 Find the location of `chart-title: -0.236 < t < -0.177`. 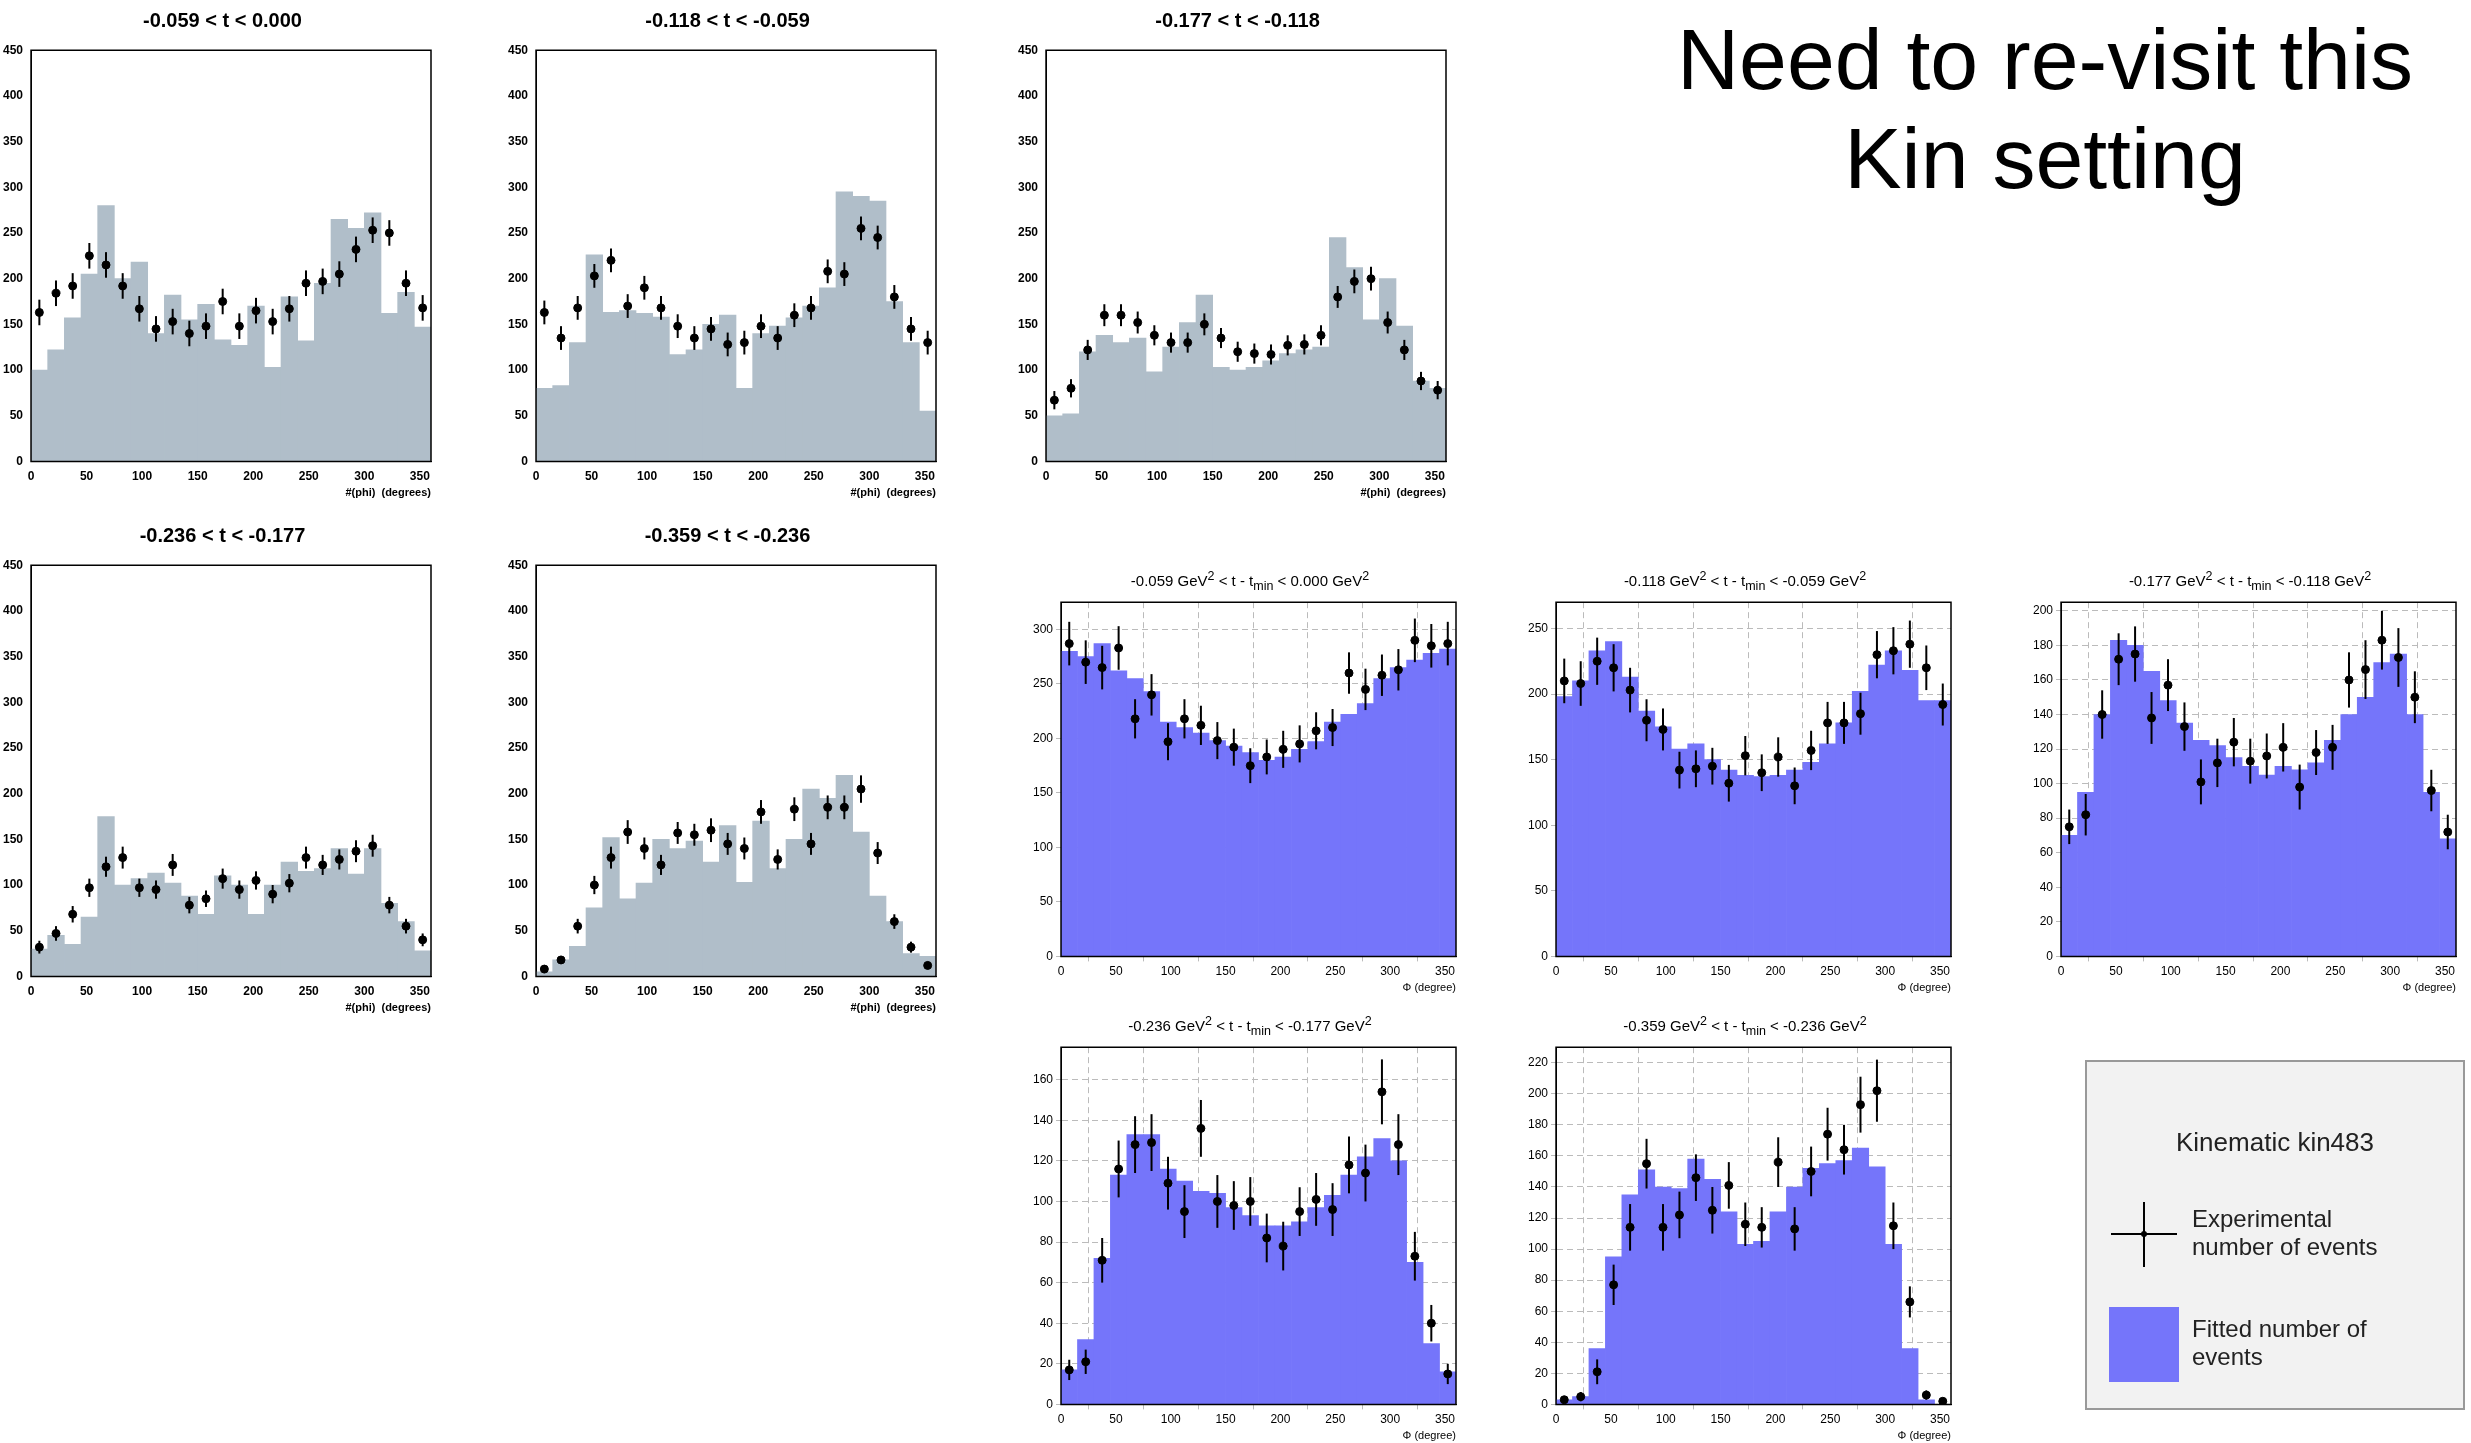

chart-title: -0.236 < t < -0.177 is located at coordinates (222, 535).